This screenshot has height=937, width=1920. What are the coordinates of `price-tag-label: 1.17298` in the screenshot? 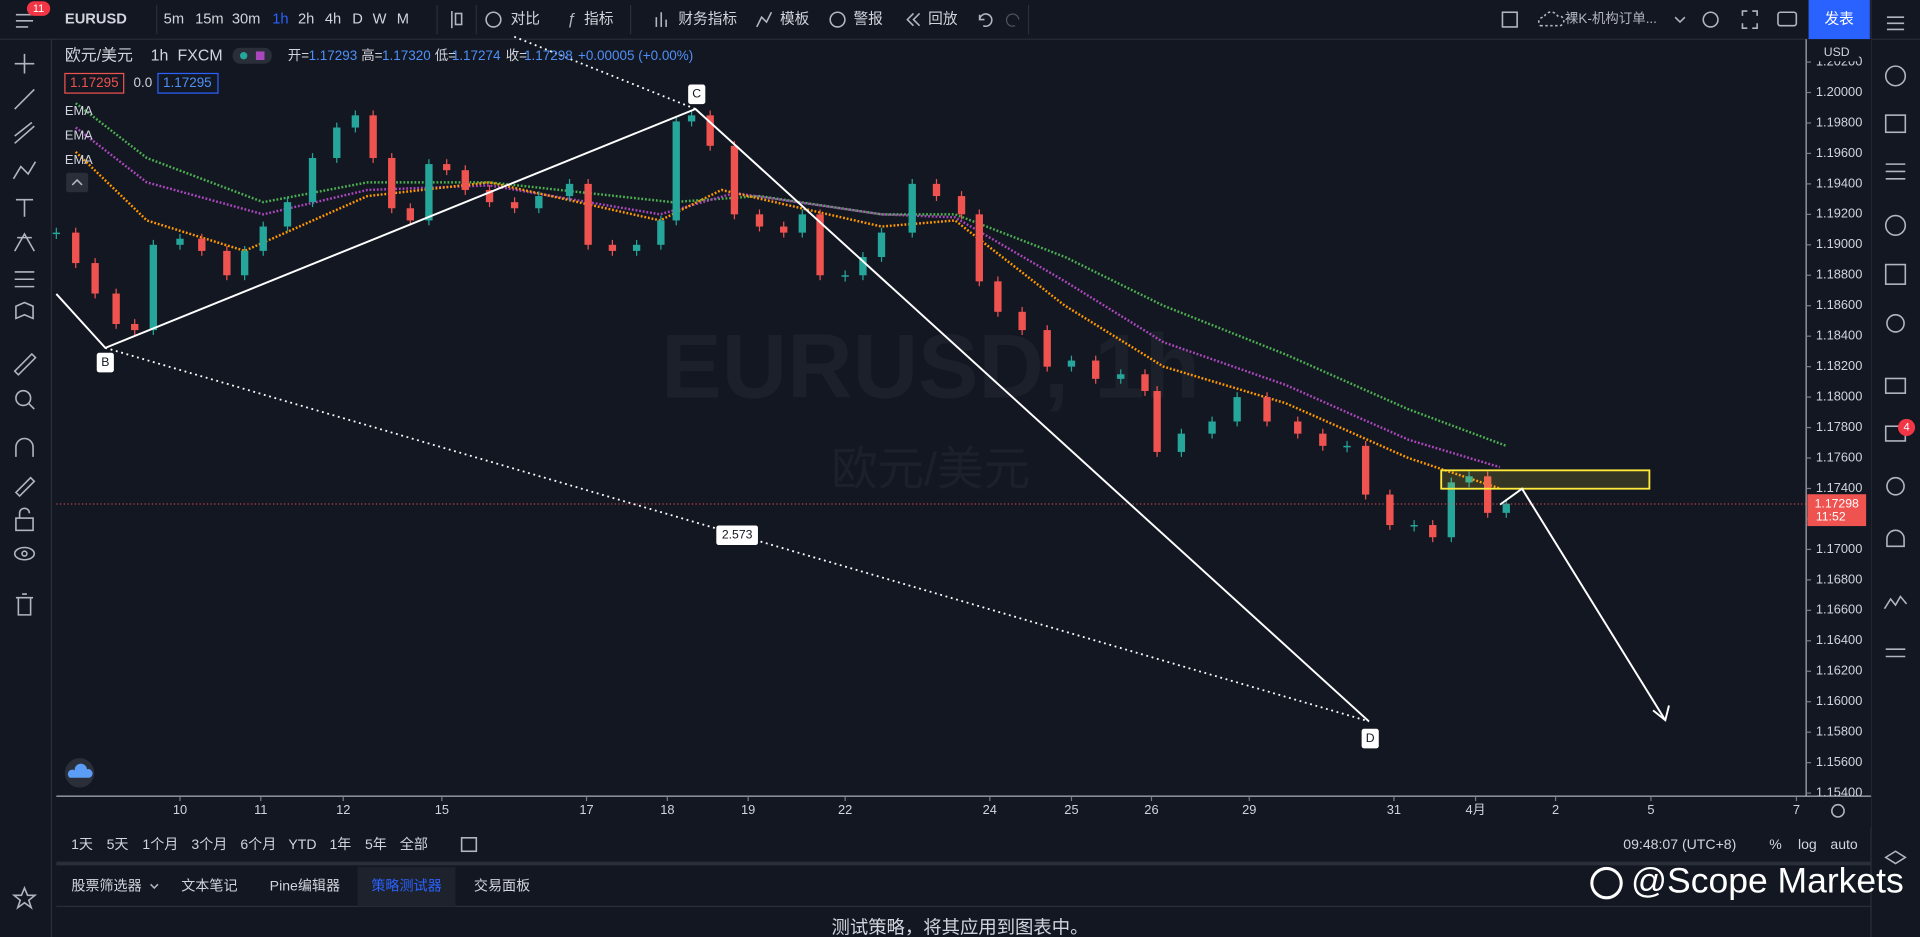 It's located at (1837, 503).